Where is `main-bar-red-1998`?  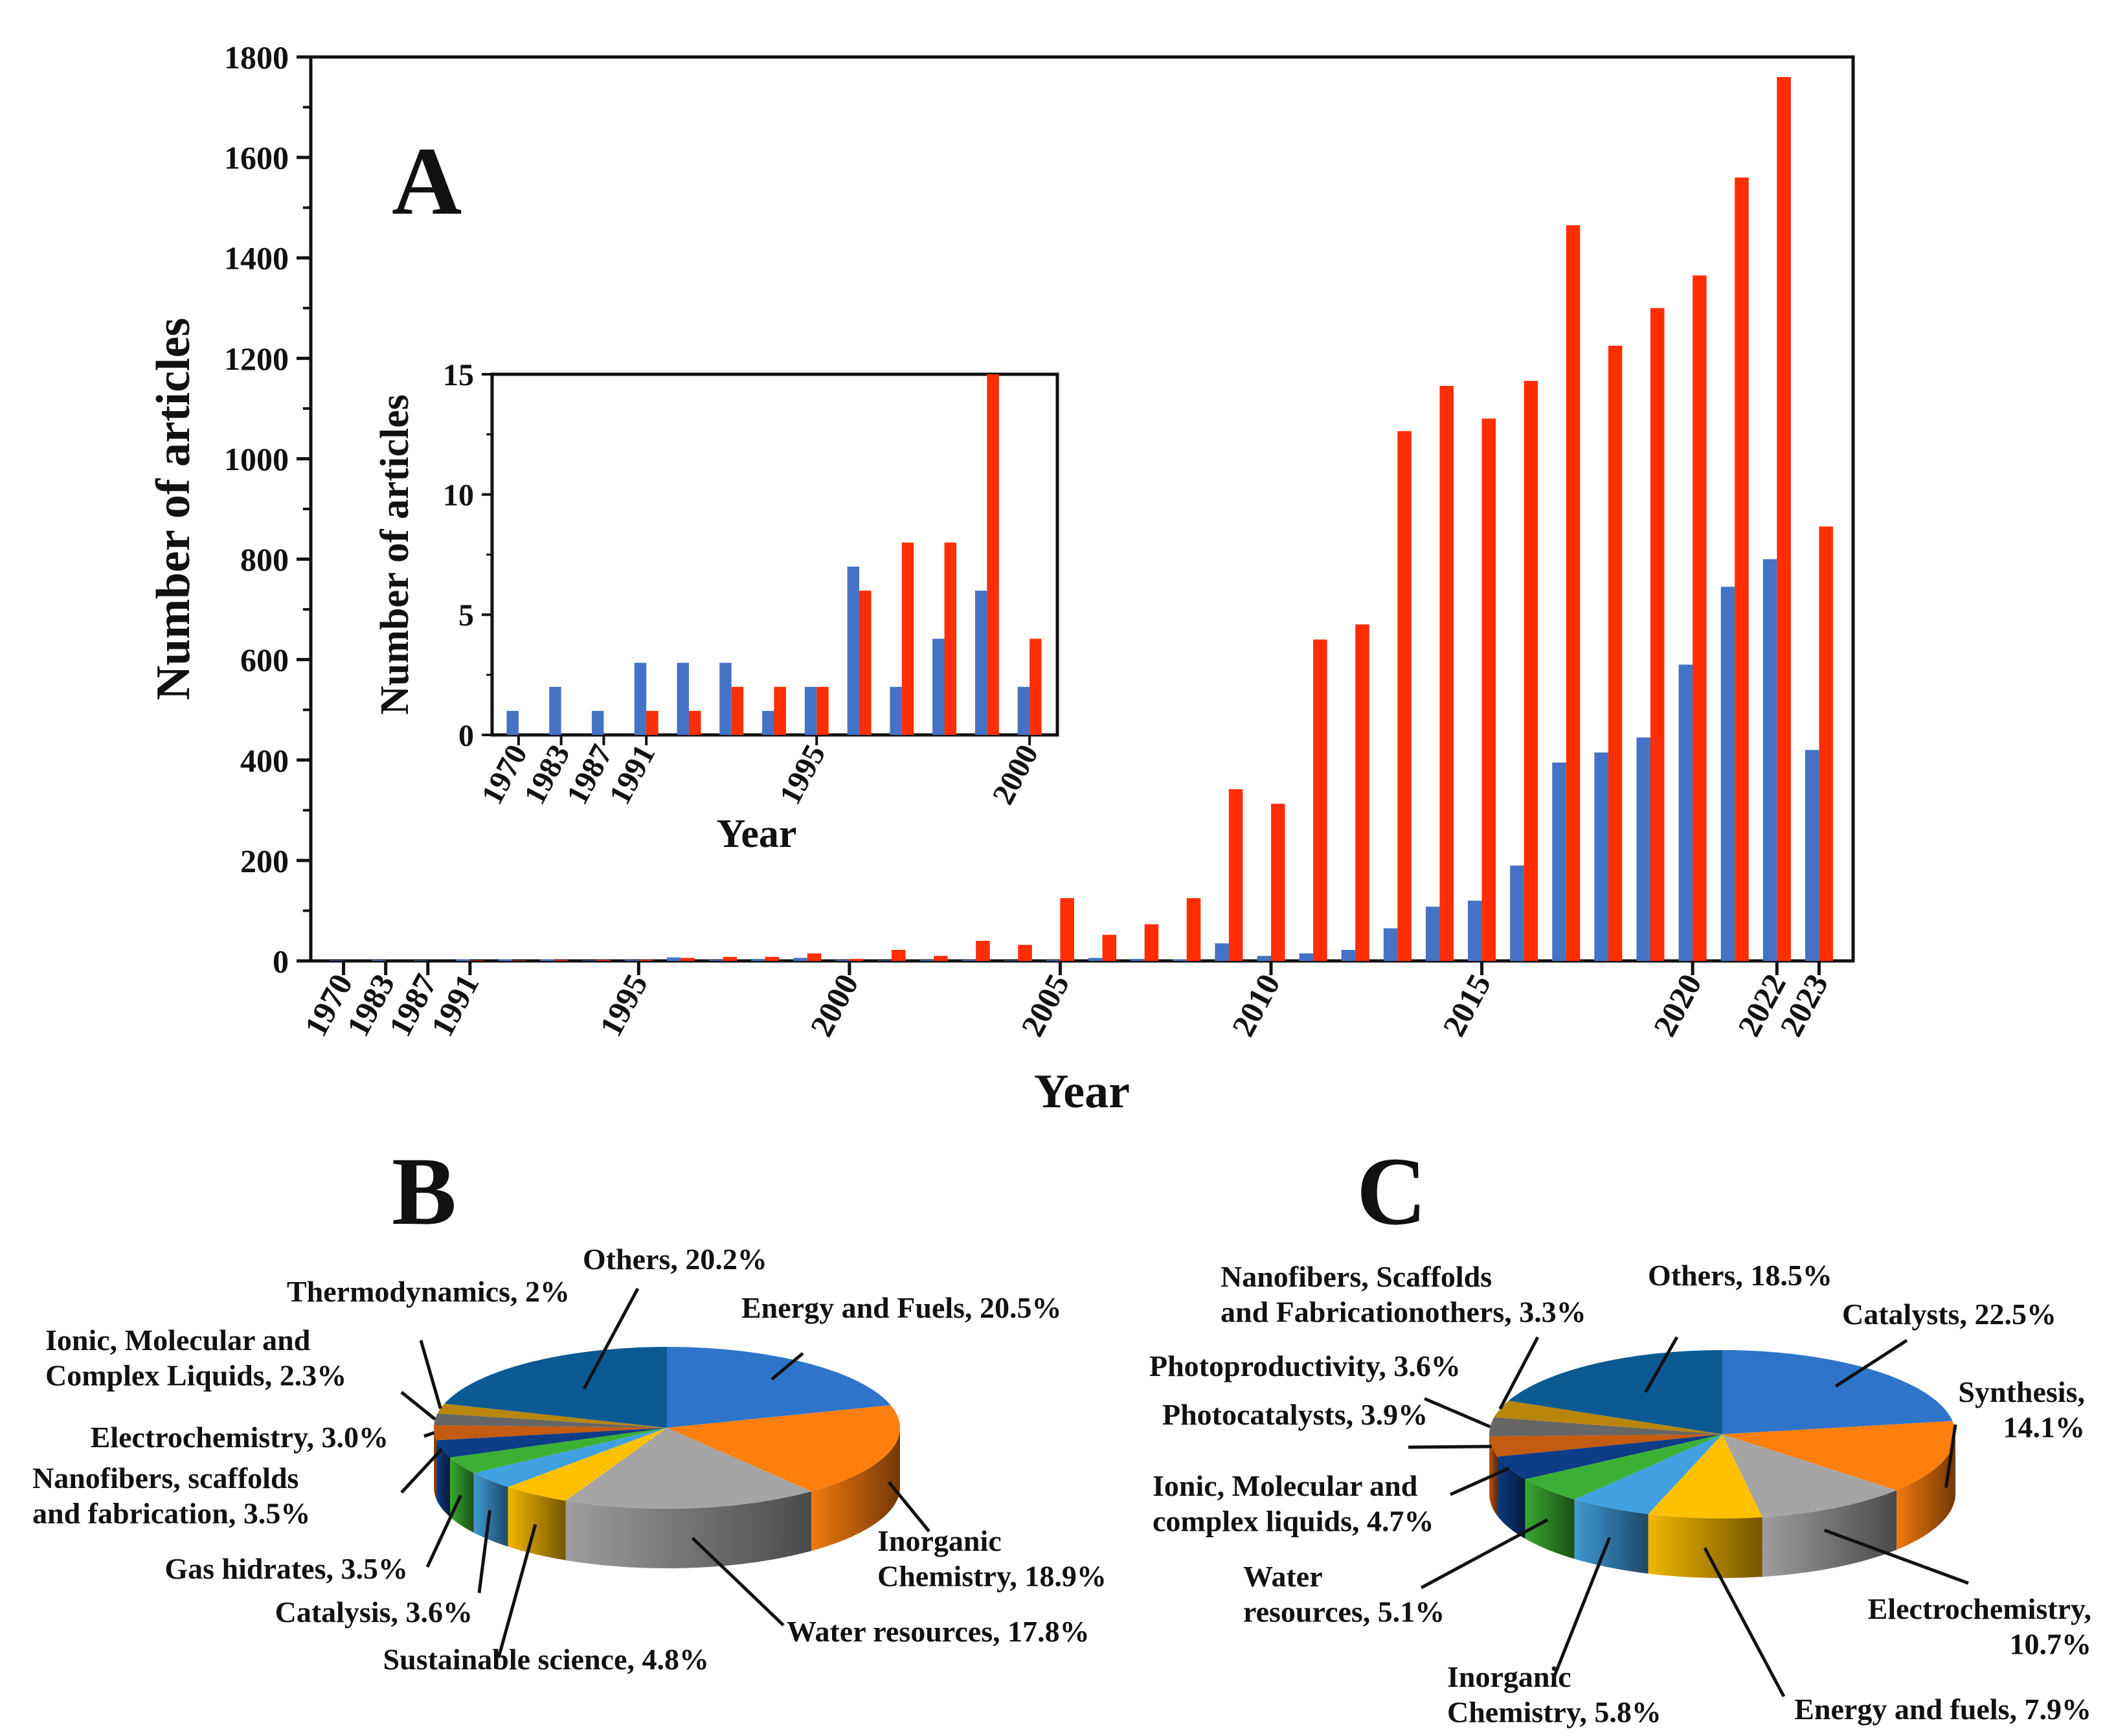 main-bar-red-1998 is located at coordinates (772, 958).